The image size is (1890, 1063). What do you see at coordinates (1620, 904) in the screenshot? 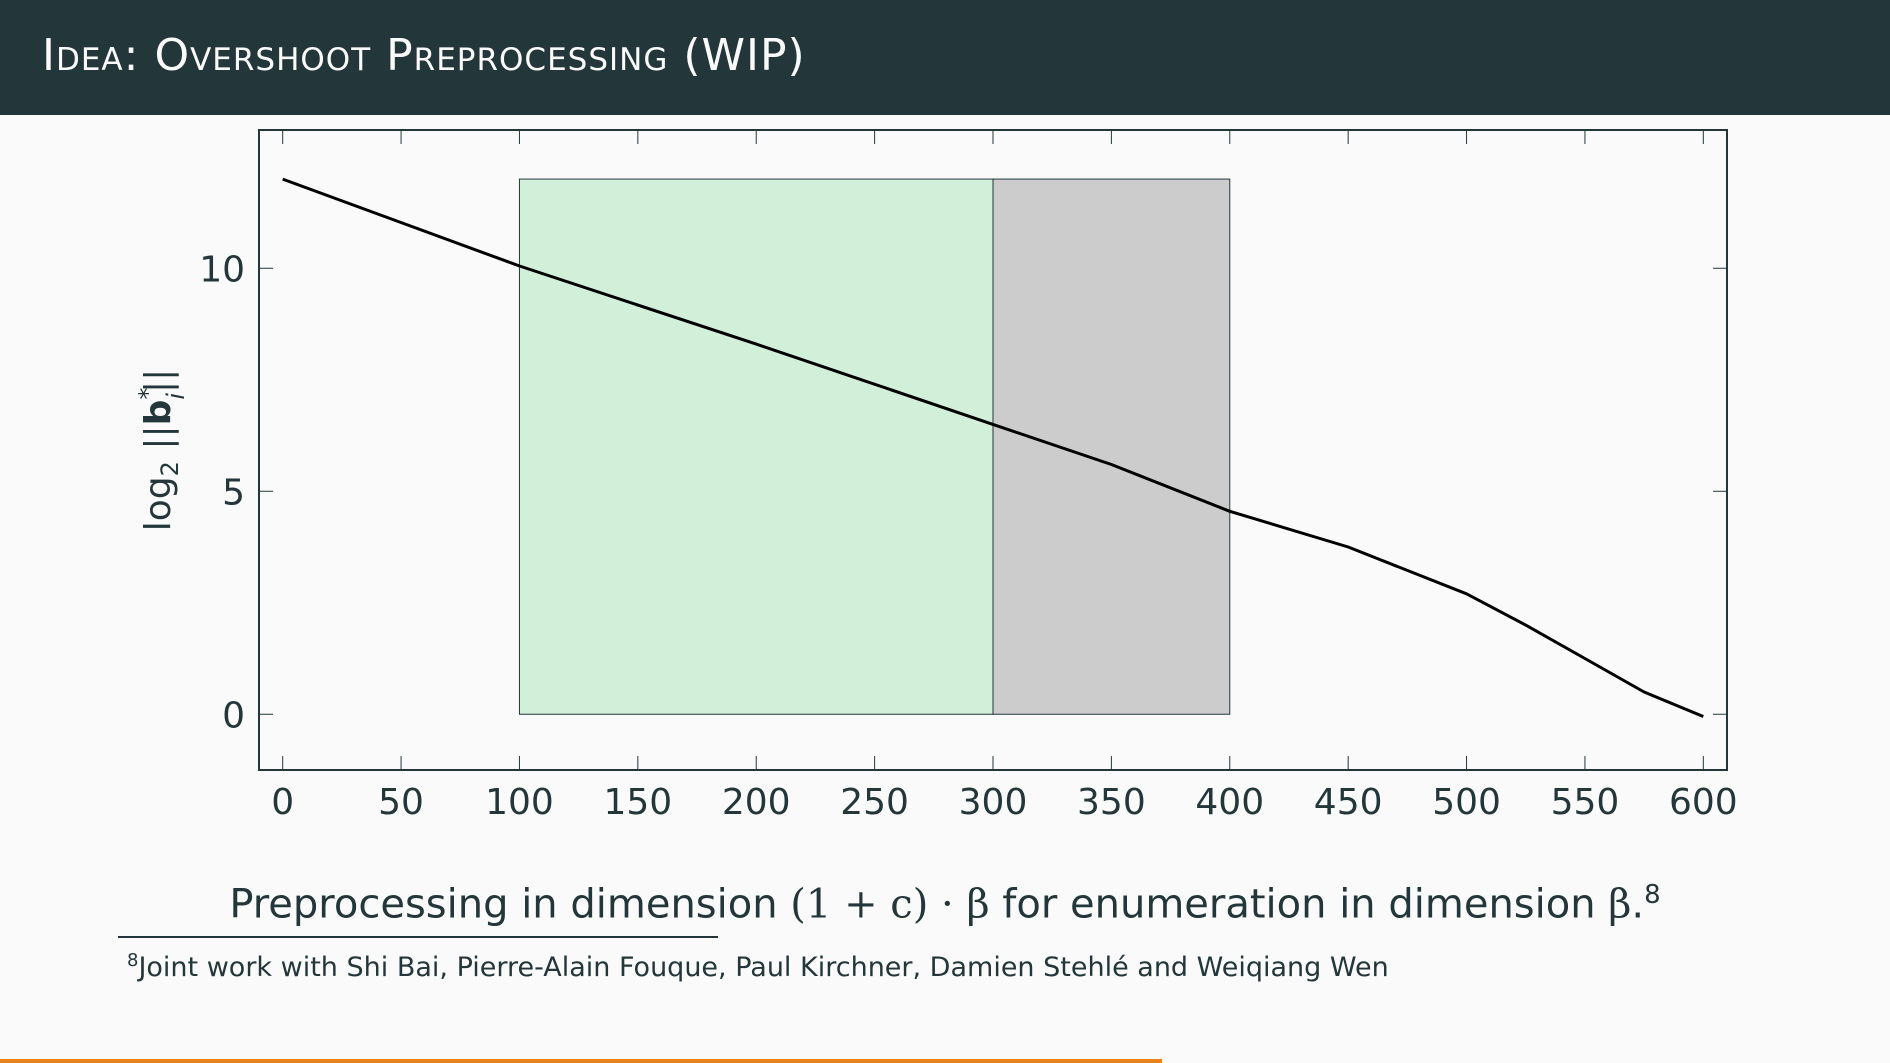
I see `caption-beta: β` at bounding box center [1620, 904].